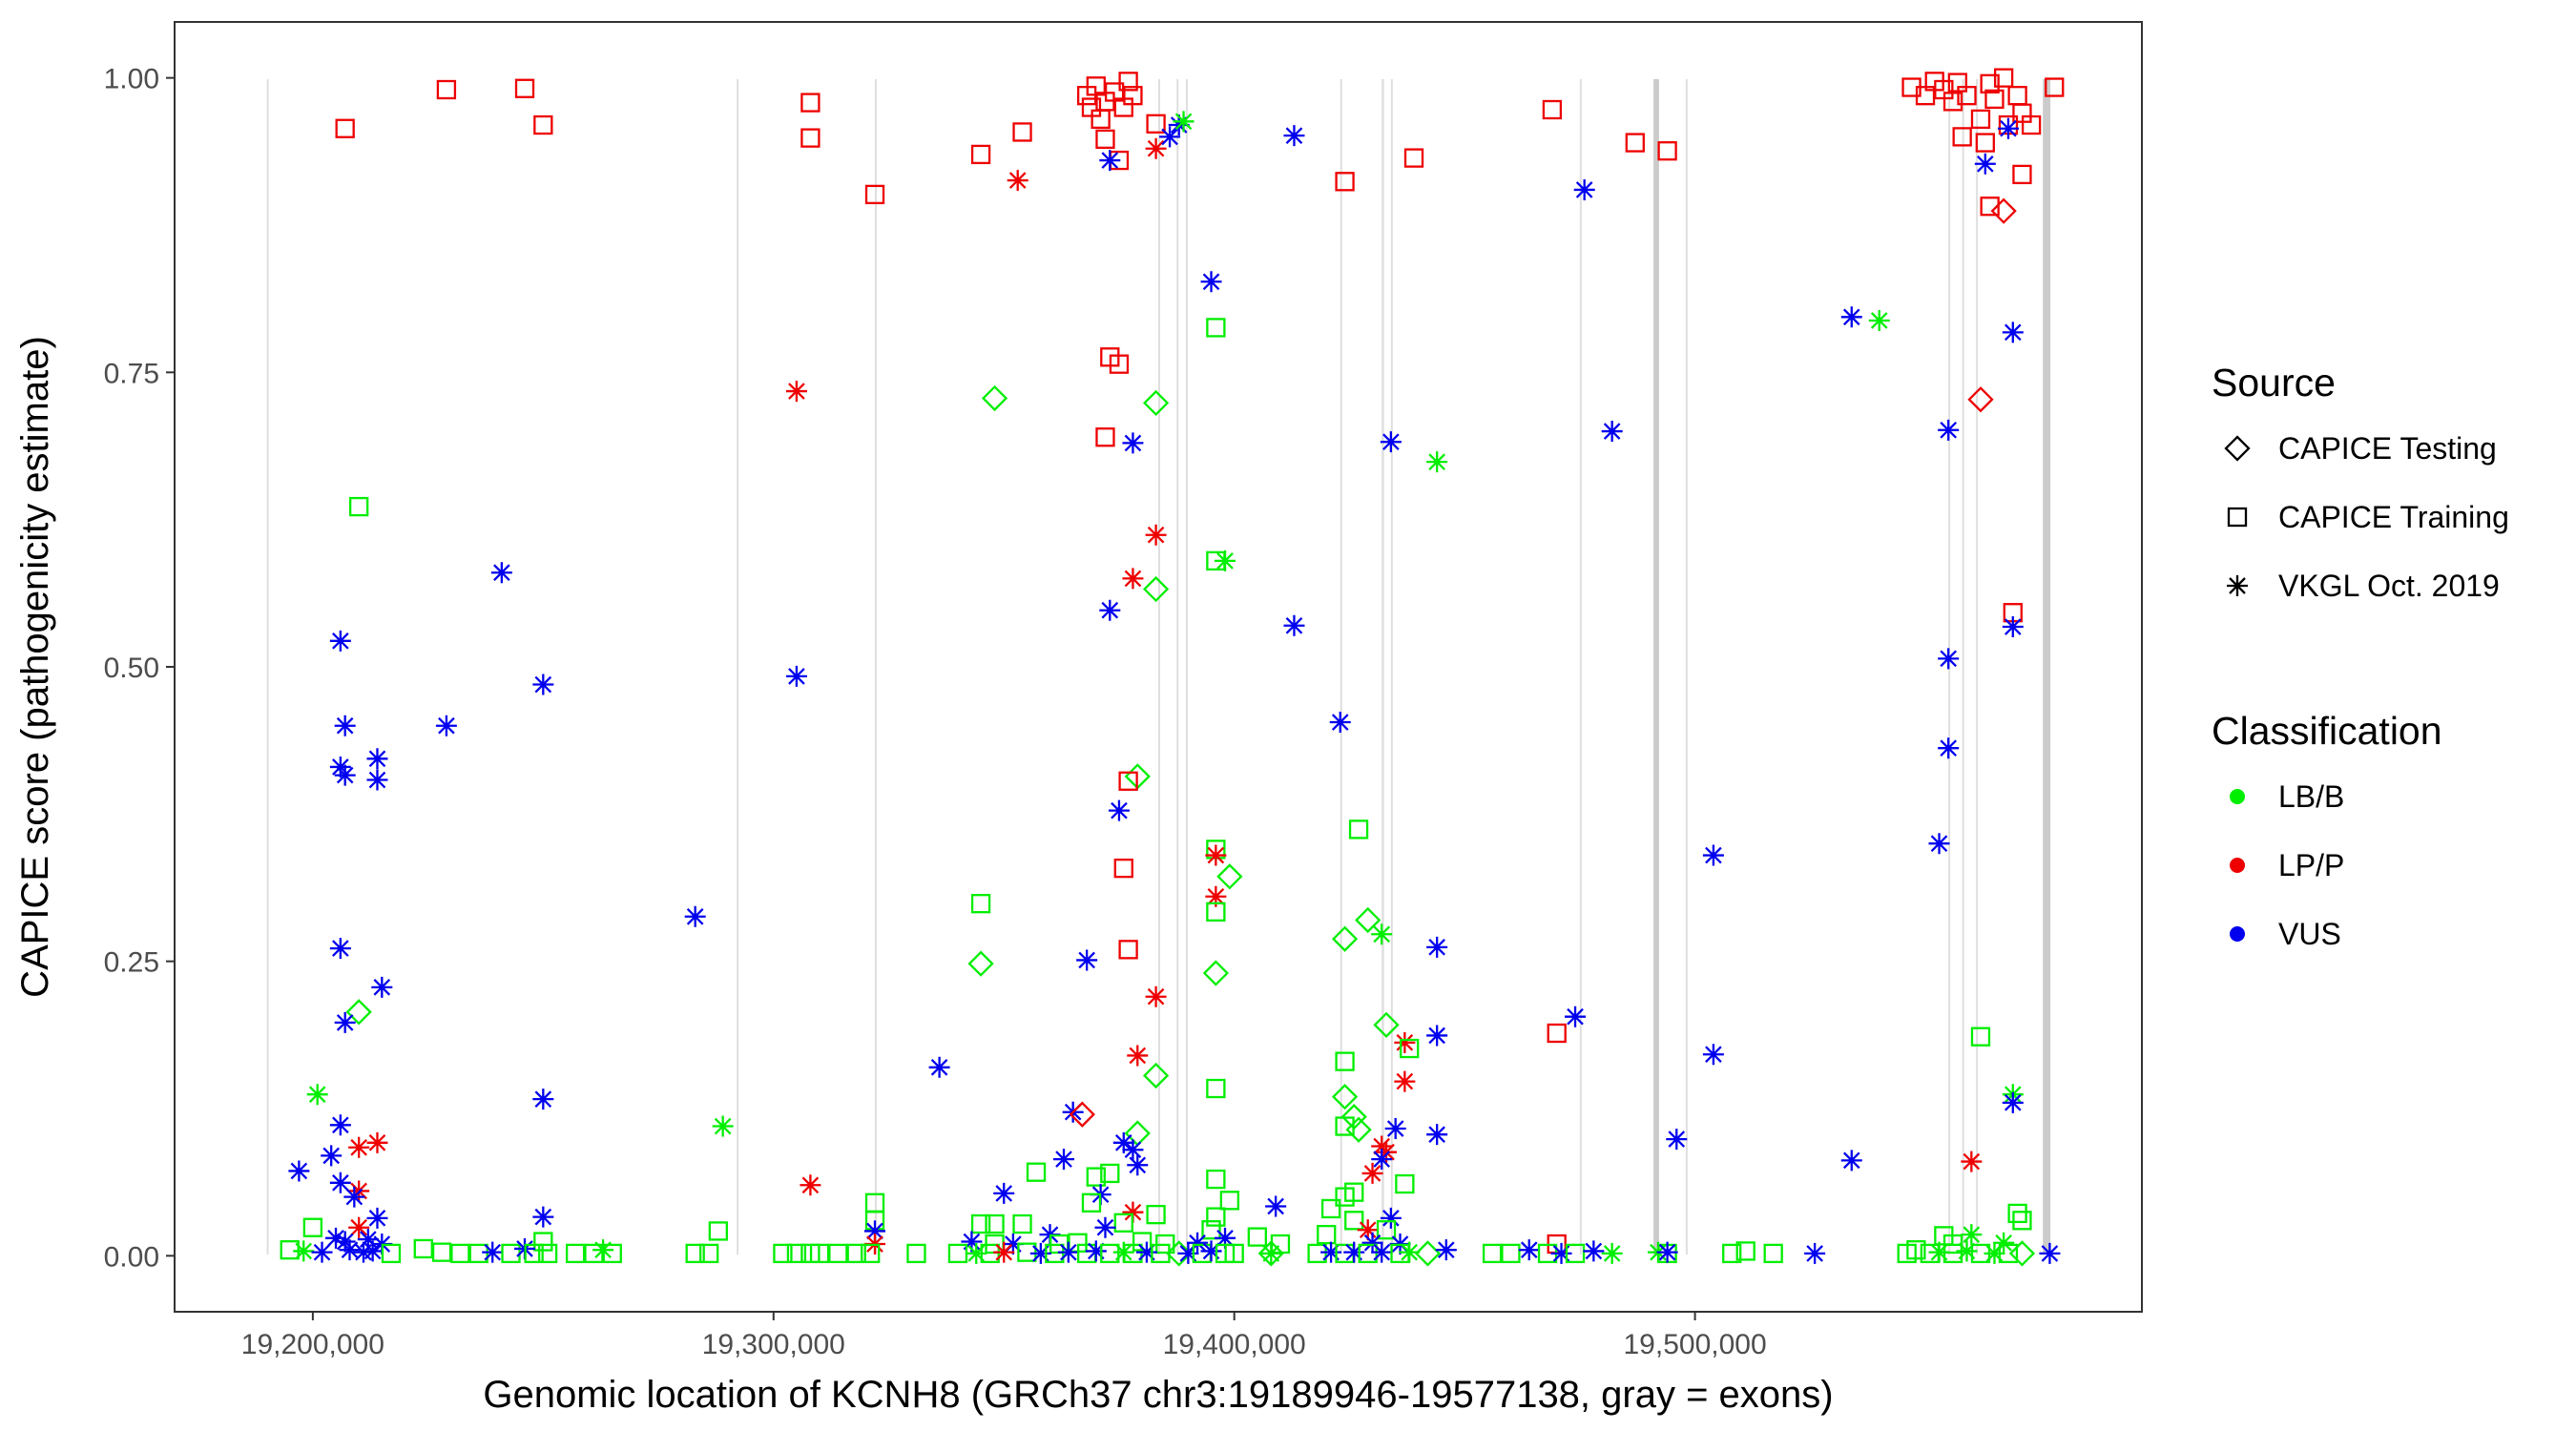  What do you see at coordinates (2389, 586) in the screenshot?
I see `legend-source-label-3: VKGL Oct. 2019` at bounding box center [2389, 586].